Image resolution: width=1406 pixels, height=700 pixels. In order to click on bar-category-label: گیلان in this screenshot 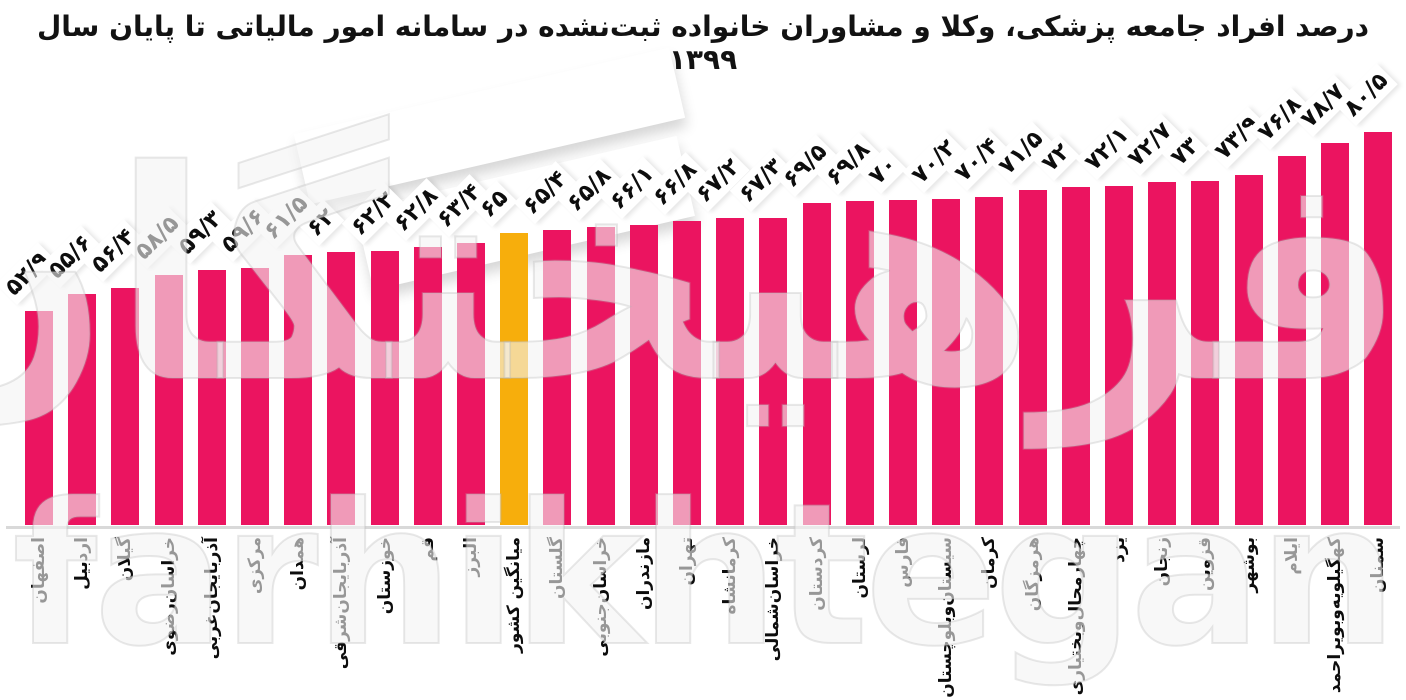, I will do `click(125, 559)`.